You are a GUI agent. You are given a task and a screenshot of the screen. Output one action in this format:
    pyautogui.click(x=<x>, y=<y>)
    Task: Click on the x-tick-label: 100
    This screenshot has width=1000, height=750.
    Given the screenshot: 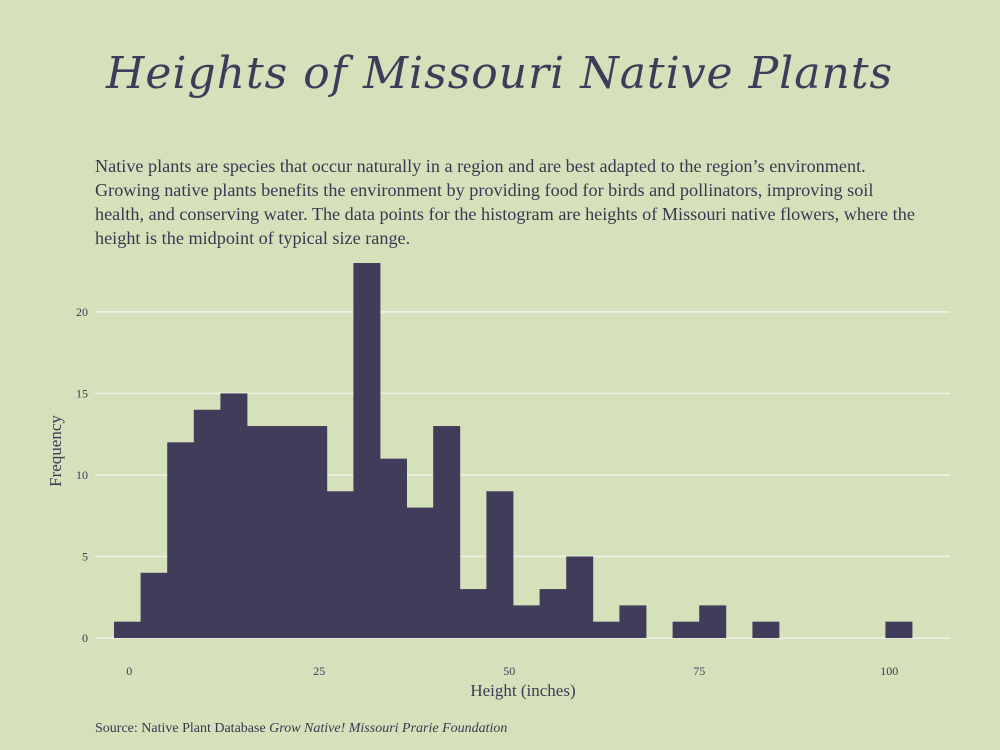 What is the action you would take?
    pyautogui.click(x=889, y=671)
    